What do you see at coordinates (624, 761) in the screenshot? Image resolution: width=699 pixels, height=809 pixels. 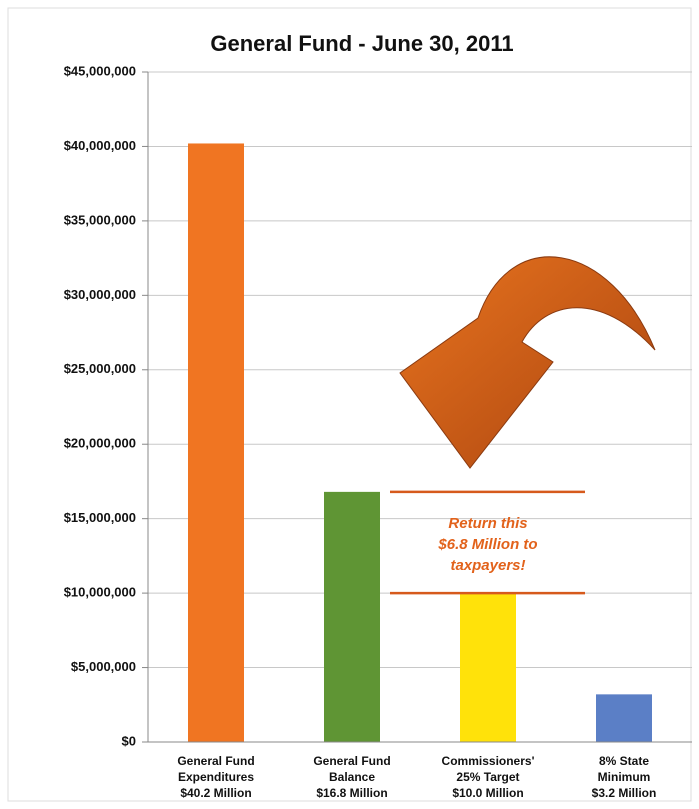 I see `x-tick-label: 8% State` at bounding box center [624, 761].